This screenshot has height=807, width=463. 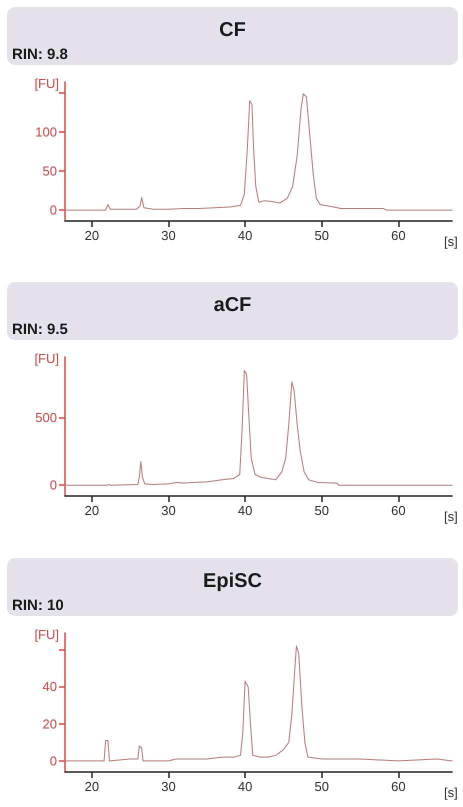 What do you see at coordinates (232, 305) in the screenshot?
I see `chart-title: aCF` at bounding box center [232, 305].